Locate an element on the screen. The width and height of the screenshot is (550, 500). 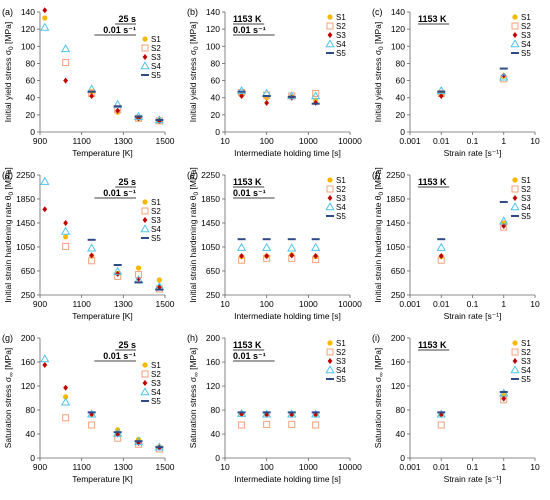
y-tick-label: 650 is located at coordinates (28, 271).